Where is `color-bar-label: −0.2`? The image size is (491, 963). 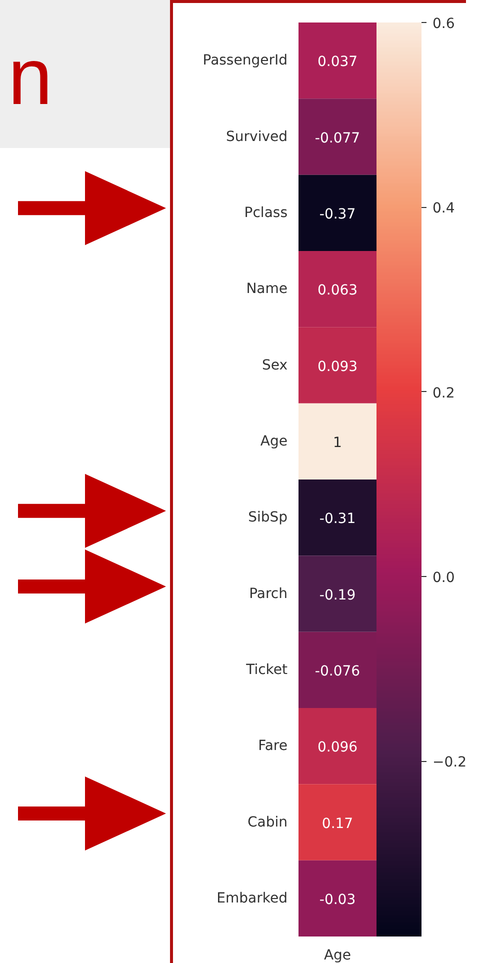
color-bar-label: −0.2 is located at coordinates (449, 762).